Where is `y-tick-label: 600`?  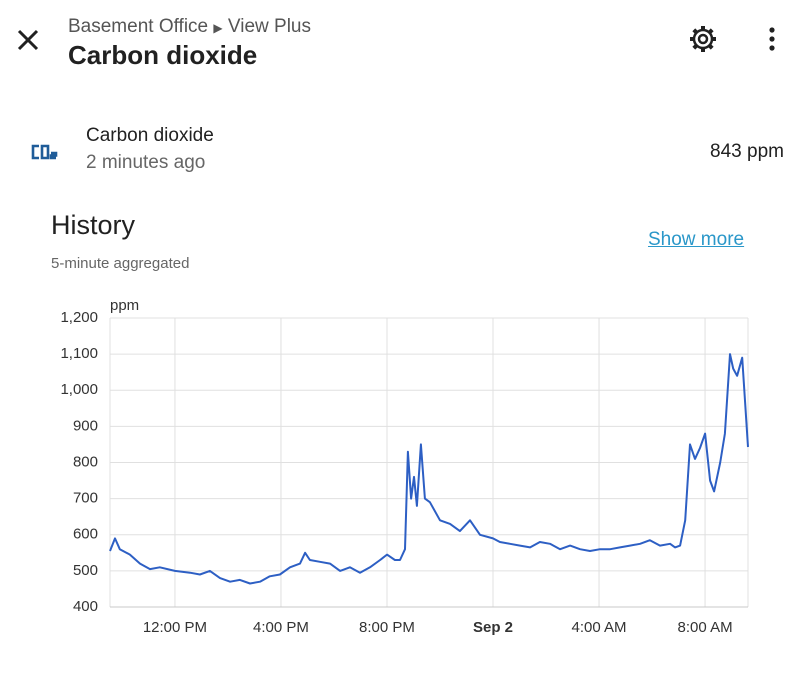
y-tick-label: 600 is located at coordinates (85, 534).